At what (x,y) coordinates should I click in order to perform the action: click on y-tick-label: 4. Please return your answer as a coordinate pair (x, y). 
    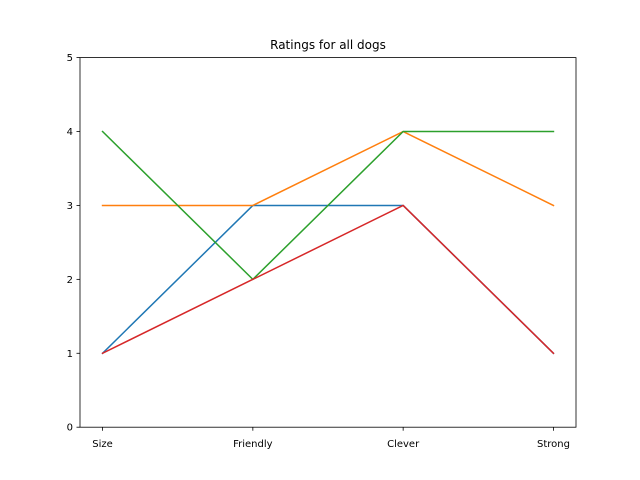
    Looking at the image, I should click on (70, 132).